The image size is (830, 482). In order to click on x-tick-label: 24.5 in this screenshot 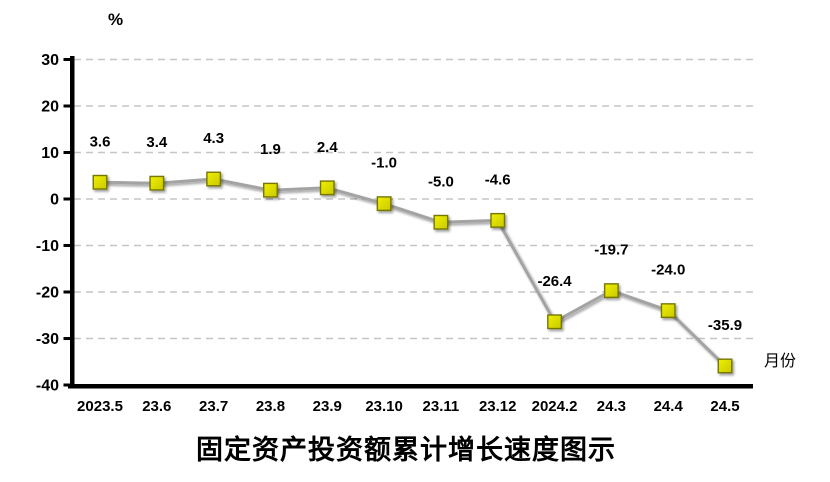, I will do `click(724, 406)`.